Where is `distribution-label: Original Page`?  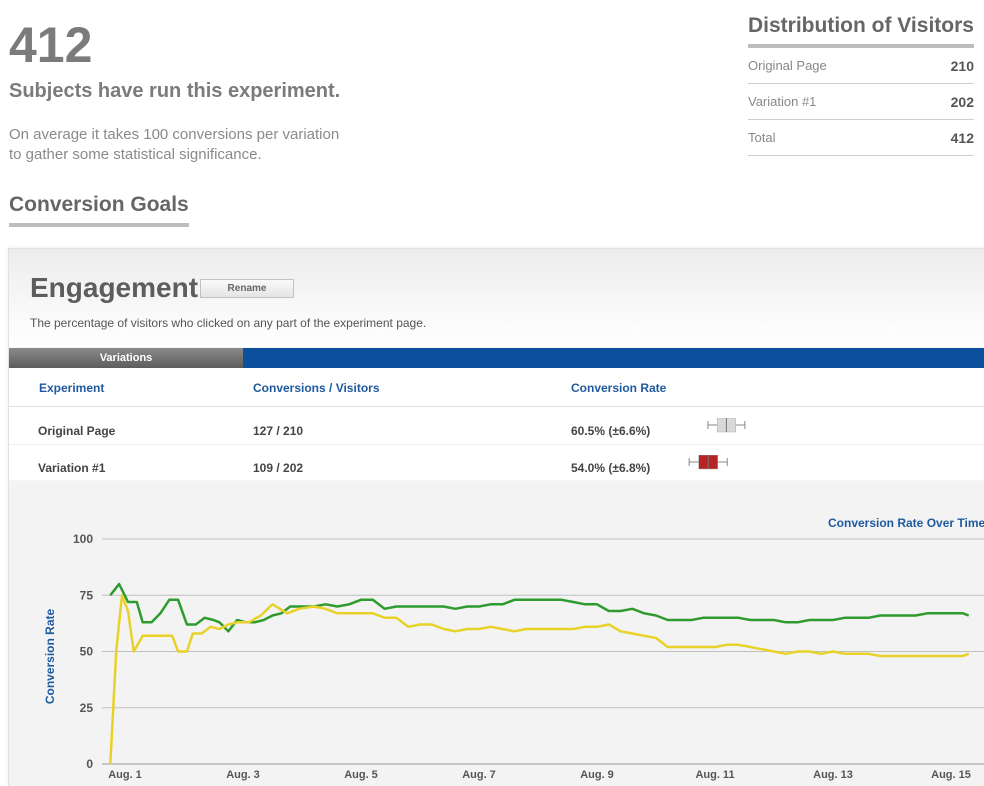 distribution-label: Original Page is located at coordinates (787, 65).